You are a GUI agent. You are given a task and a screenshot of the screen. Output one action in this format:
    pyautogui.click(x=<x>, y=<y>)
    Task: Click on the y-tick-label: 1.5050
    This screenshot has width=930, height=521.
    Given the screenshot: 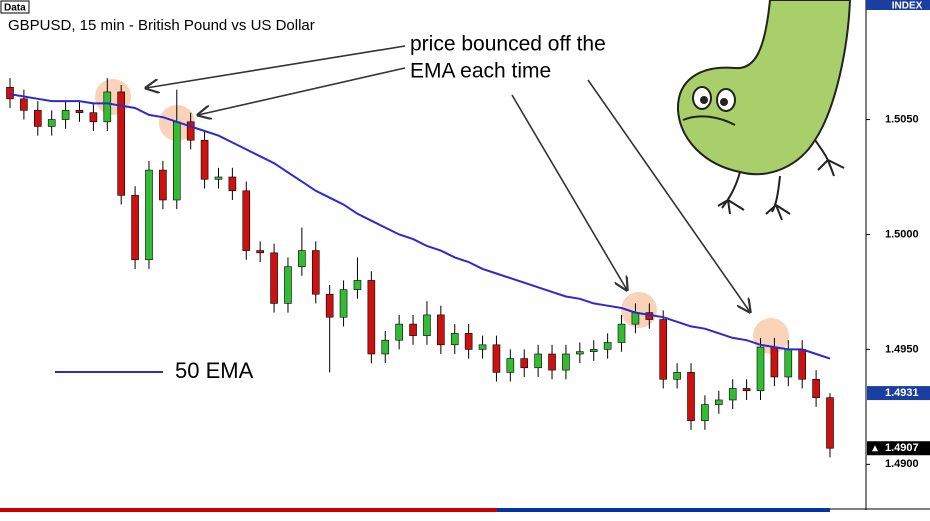 What is the action you would take?
    pyautogui.click(x=902, y=119)
    